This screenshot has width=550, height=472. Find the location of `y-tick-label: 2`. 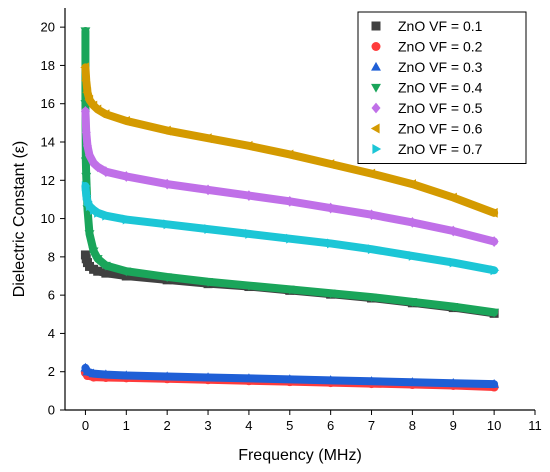

y-tick-label: 2 is located at coordinates (51, 371).